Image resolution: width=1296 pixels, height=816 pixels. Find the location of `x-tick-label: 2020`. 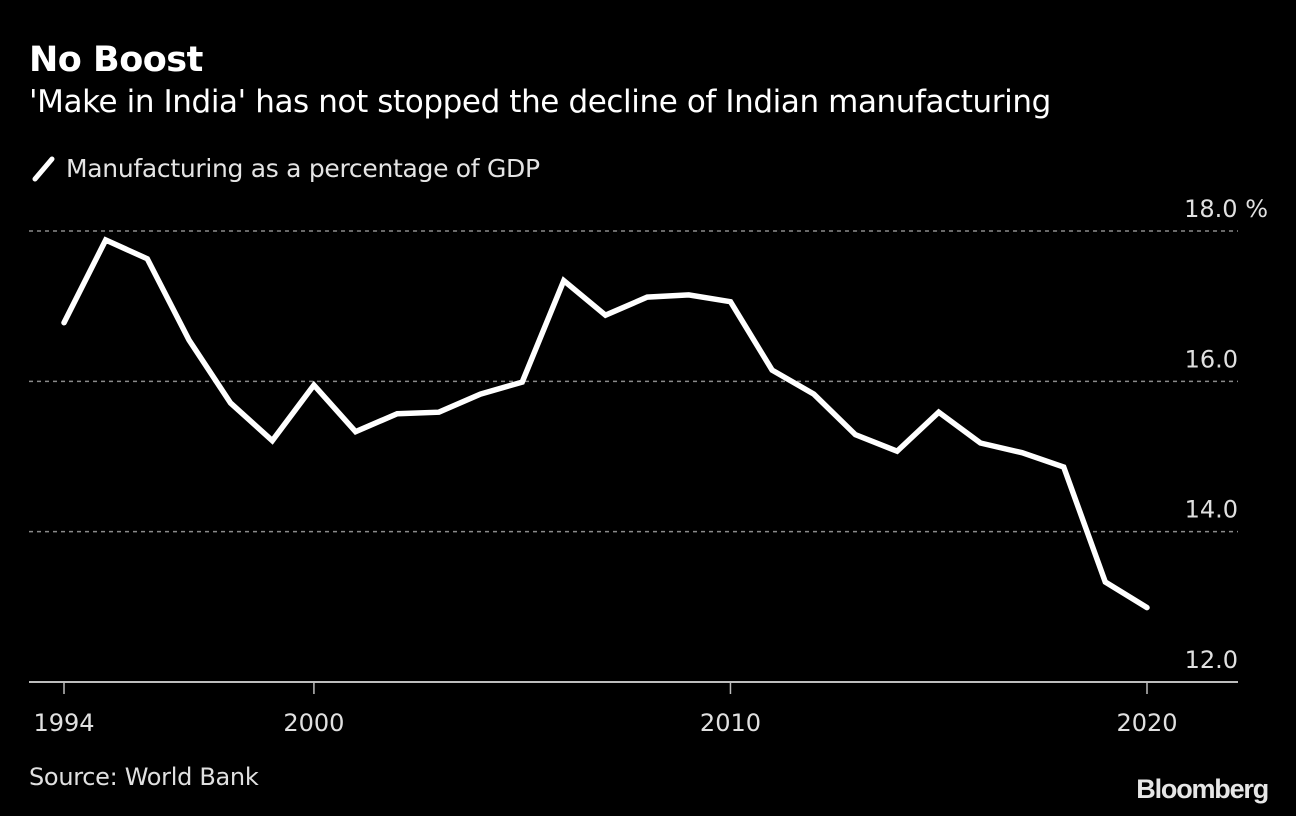

x-tick-label: 2020 is located at coordinates (1146, 723).